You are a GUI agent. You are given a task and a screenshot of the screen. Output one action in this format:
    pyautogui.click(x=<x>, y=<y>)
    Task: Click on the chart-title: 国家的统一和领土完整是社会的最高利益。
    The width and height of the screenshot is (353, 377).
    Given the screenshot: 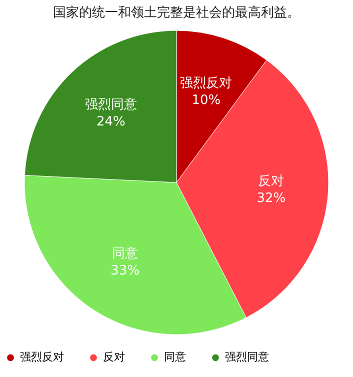 What is the action you would take?
    pyautogui.click(x=176, y=12)
    